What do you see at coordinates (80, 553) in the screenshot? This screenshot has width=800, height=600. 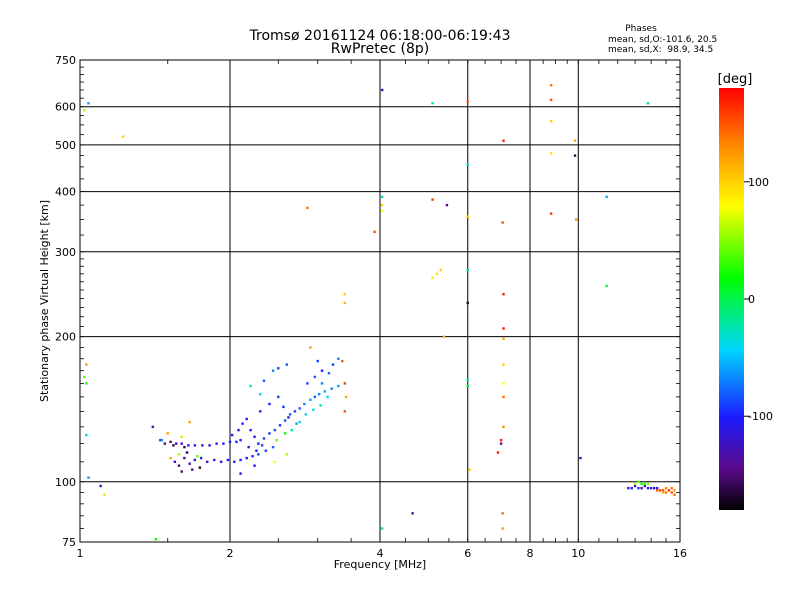 I see `x-tick-label: 1` at bounding box center [80, 553].